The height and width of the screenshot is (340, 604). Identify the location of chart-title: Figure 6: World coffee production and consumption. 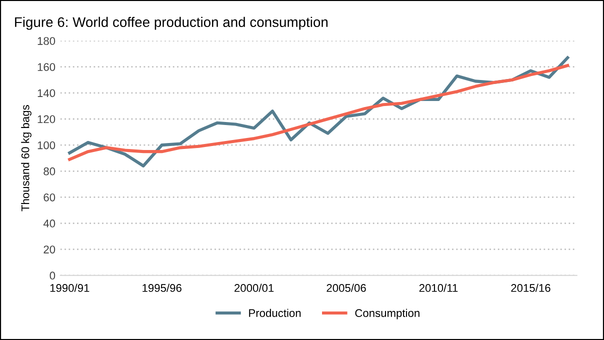
(171, 23).